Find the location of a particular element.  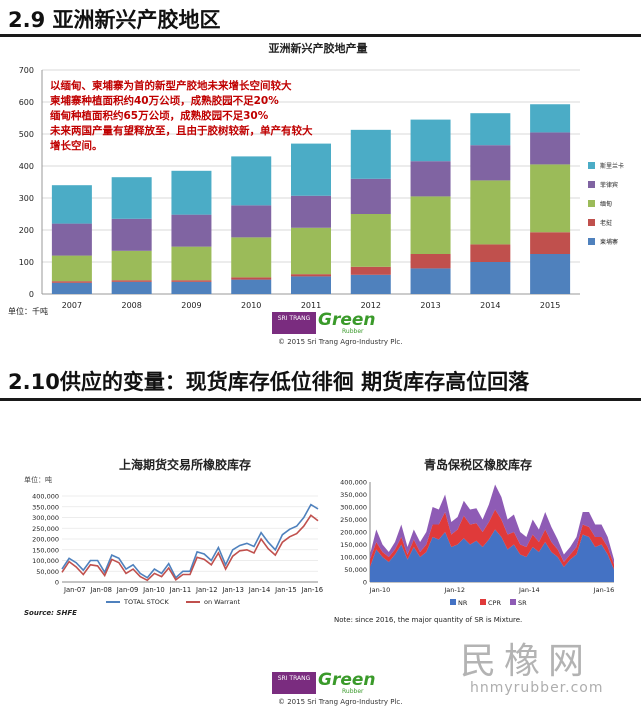

x-tick-label: Jan-09 is located at coordinates (127, 590).